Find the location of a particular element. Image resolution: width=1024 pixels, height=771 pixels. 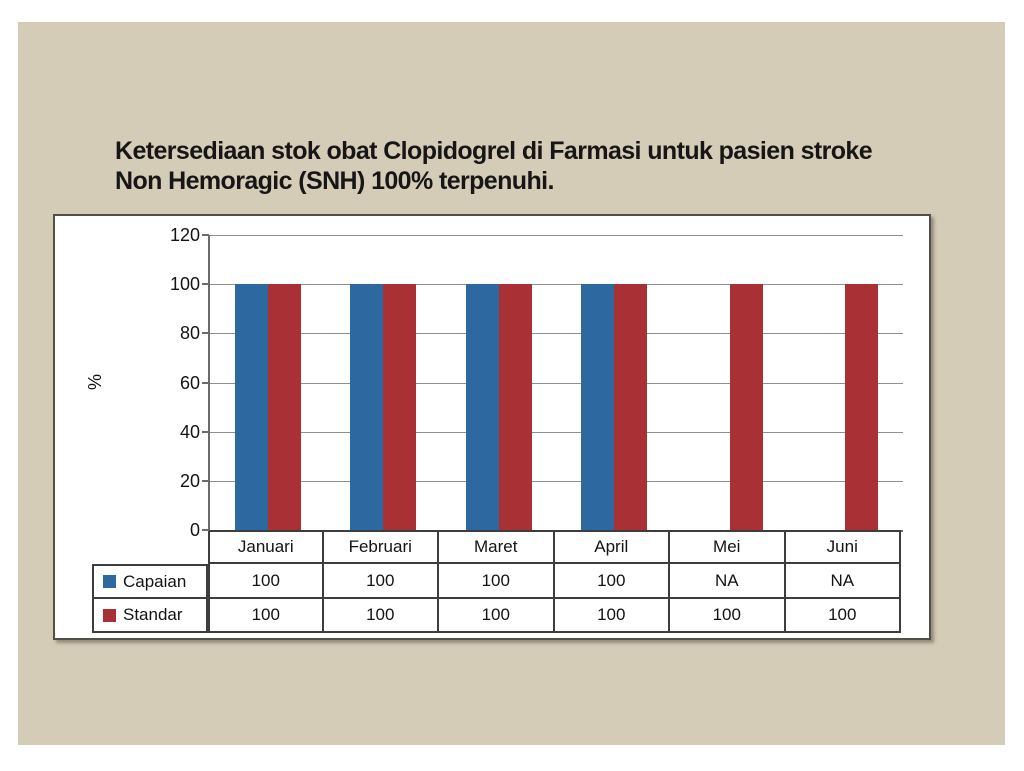

y-tick-label-100: 100 is located at coordinates (184, 284).